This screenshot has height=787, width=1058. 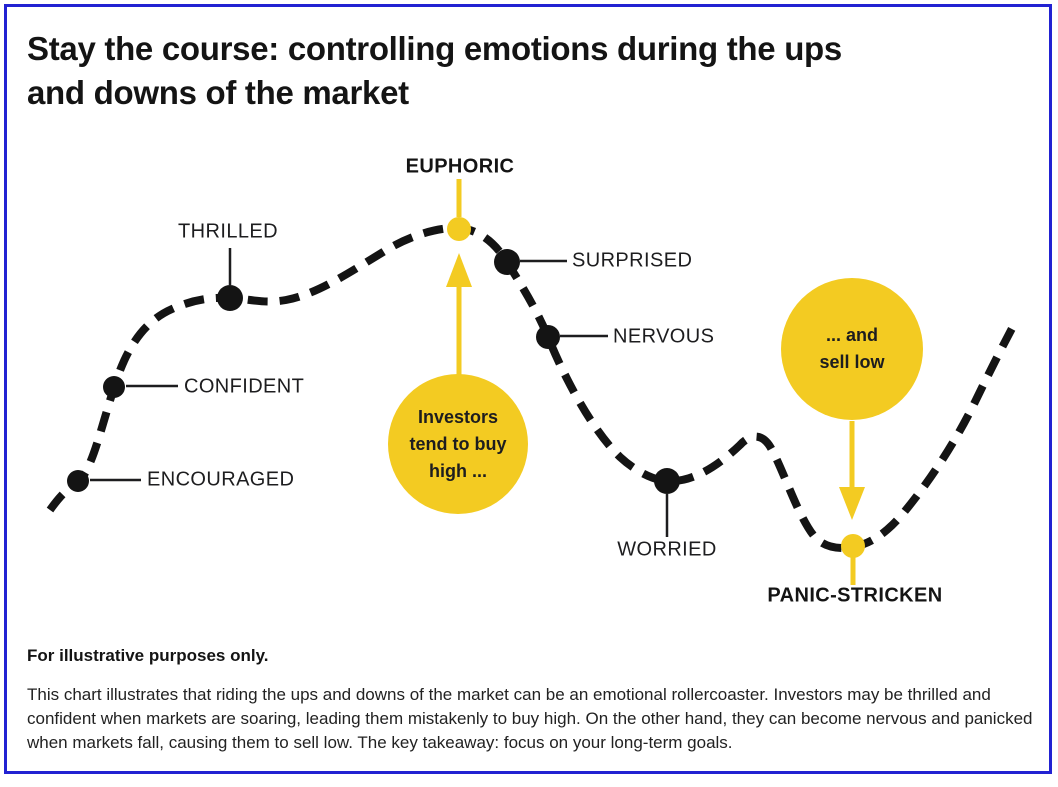 I want to click on callout-buy-high-line-1: Investors, so click(x=458, y=416).